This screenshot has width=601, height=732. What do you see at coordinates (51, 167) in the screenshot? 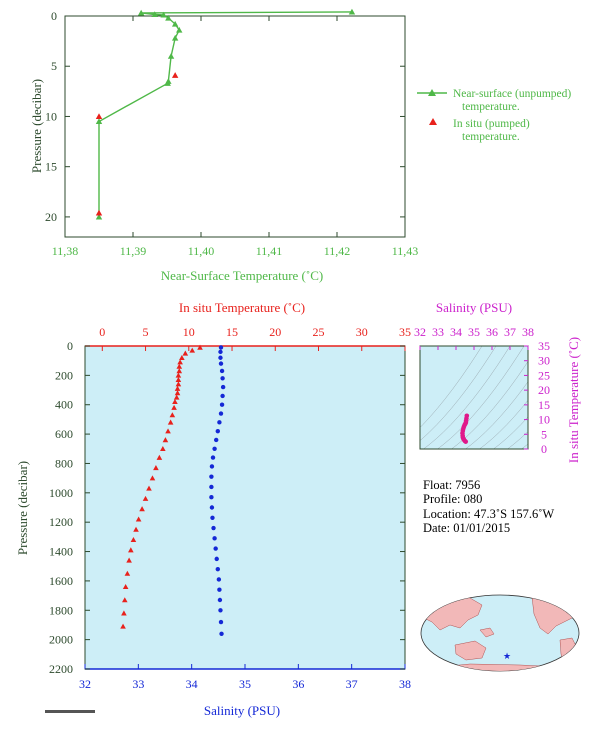
I see `top-y-tick-label: 15` at bounding box center [51, 167].